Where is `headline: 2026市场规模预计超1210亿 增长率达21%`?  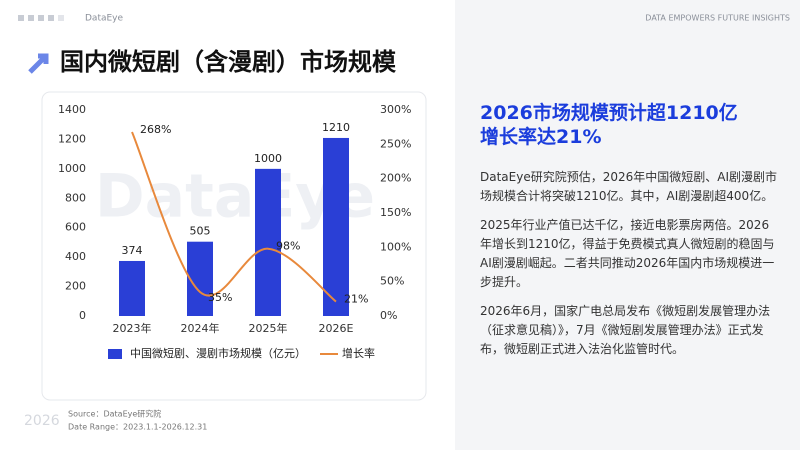 headline: 2026市场规模预计超1210亿 增长率达21% is located at coordinates (609, 125).